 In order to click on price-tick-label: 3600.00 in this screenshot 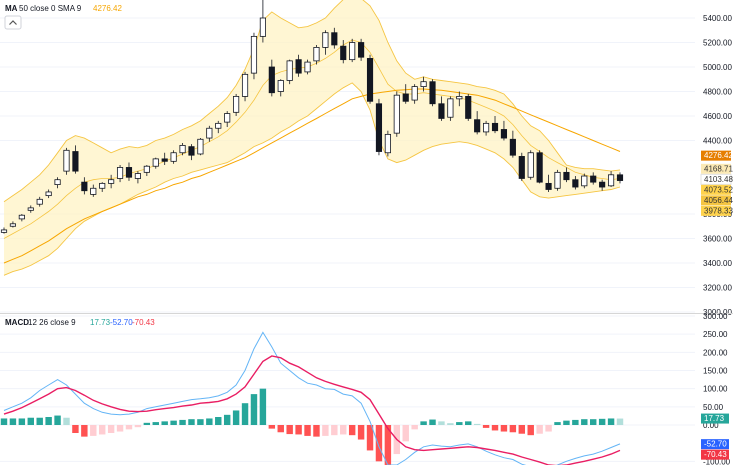, I will do `click(717, 239)`.